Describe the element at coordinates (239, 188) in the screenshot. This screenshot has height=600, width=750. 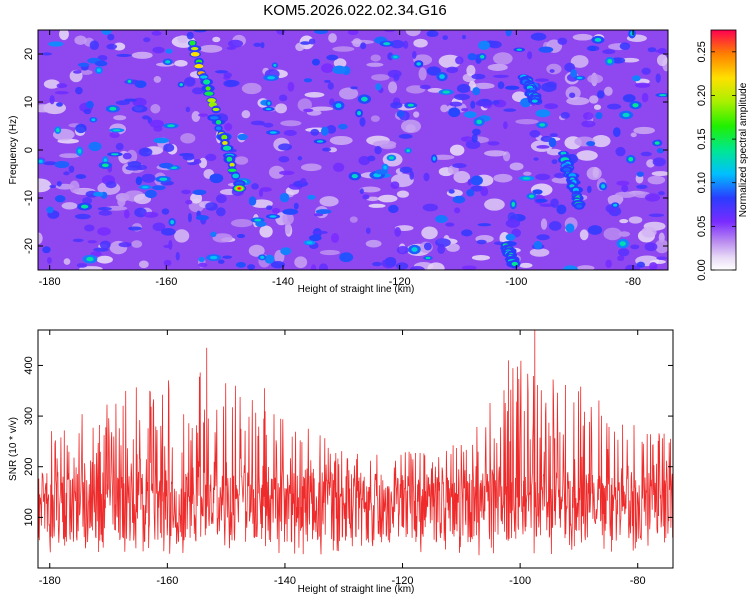
I see `heatmap-peak` at that location.